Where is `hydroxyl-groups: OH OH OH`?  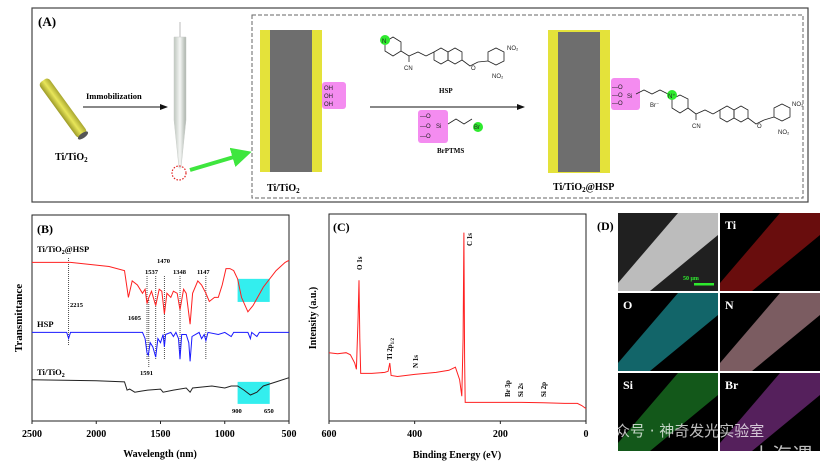 hydroxyl-groups: OH OH OH is located at coordinates (328, 97).